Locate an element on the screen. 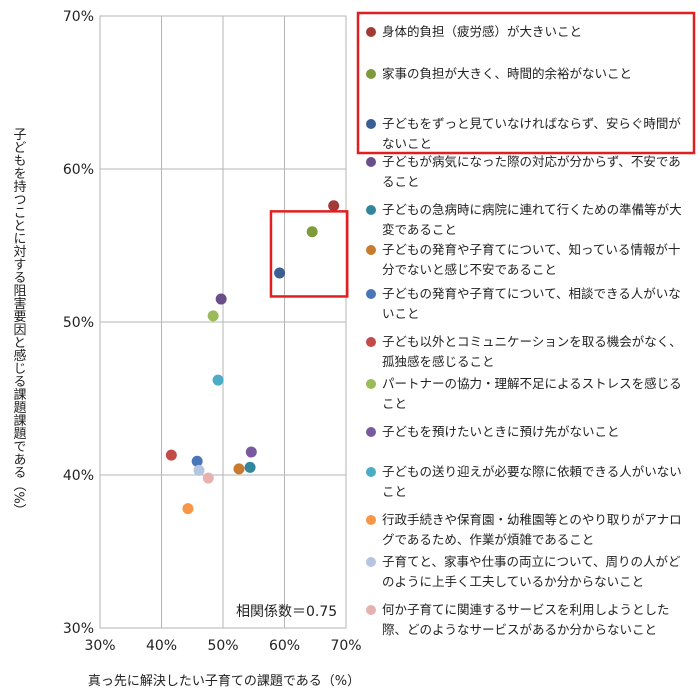  legend-item: 家事の負担が大きく、時間的余裕がないこと is located at coordinates (523, 74).